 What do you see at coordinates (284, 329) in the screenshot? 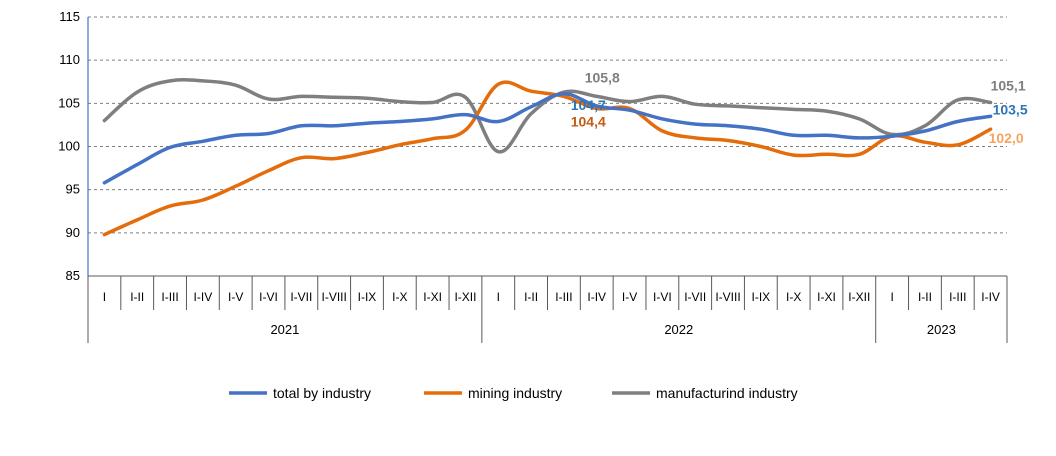
I see `year-label: 2021` at bounding box center [284, 329].